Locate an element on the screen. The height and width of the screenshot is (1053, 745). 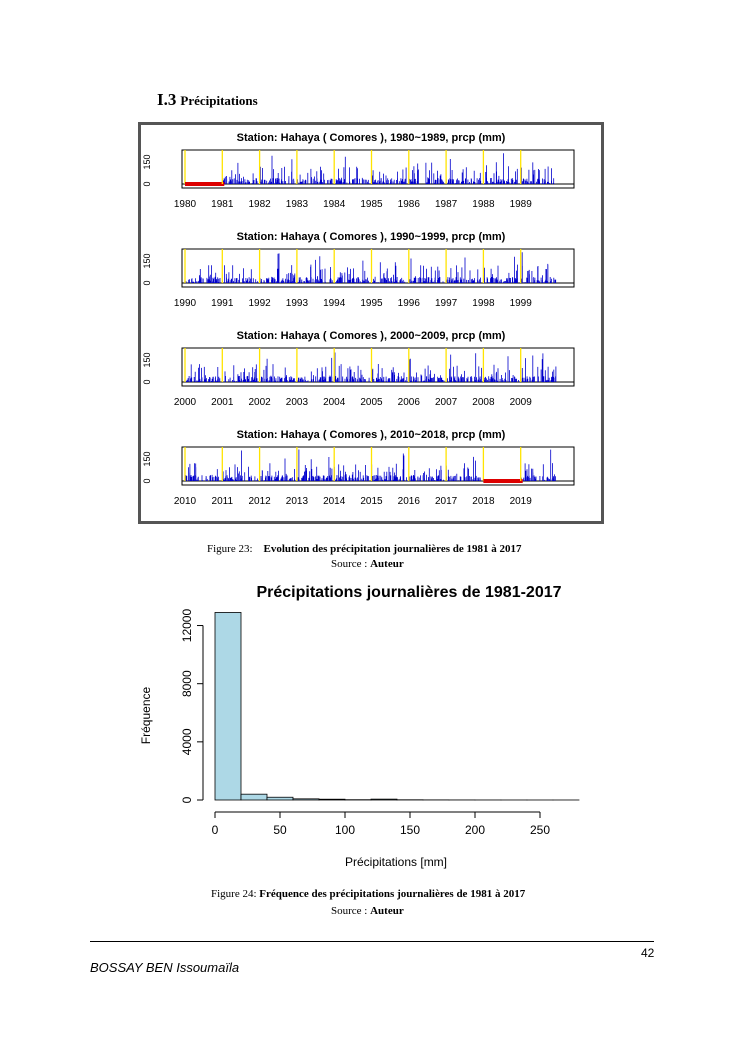
panel-1-year-label: 1980 is located at coordinates (185, 204).